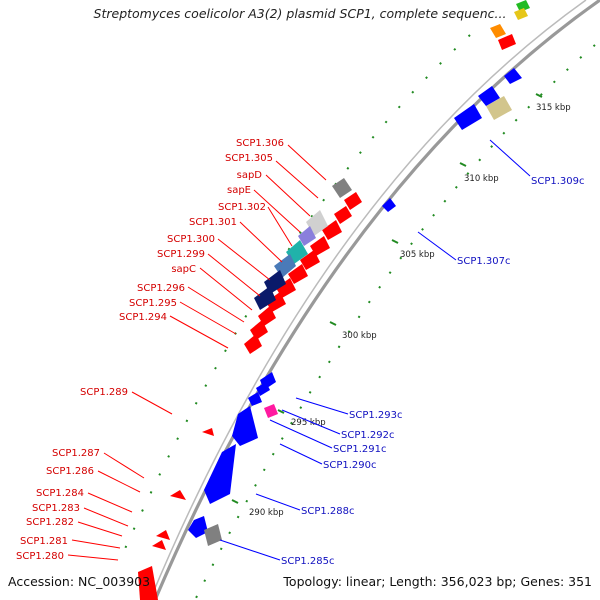 This screenshot has height=600, width=600. I want to click on gene-blue-f, so click(263, 389).